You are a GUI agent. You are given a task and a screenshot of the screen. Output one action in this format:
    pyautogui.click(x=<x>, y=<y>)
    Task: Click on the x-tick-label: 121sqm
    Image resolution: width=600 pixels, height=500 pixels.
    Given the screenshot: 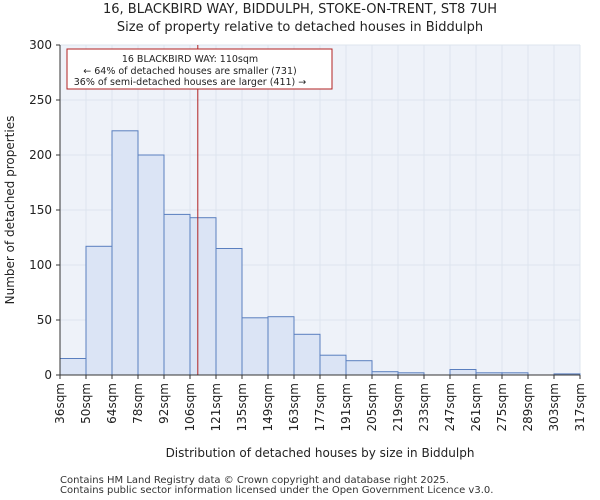 What is the action you would take?
    pyautogui.click(x=216, y=407)
    